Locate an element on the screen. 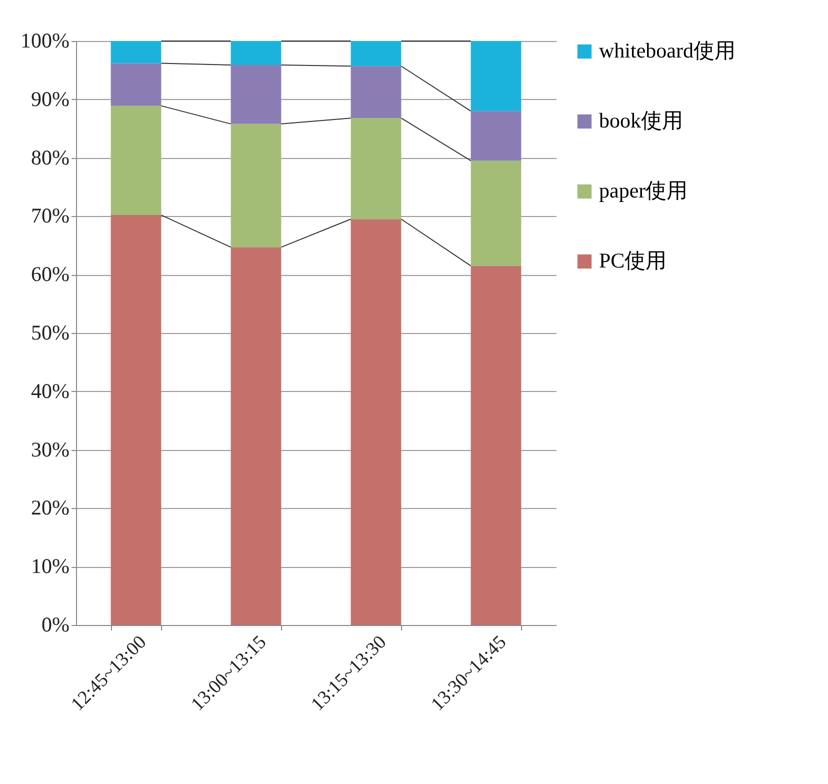 This screenshot has height=784, width=828. legend-label: paper使用 is located at coordinates (643, 190).